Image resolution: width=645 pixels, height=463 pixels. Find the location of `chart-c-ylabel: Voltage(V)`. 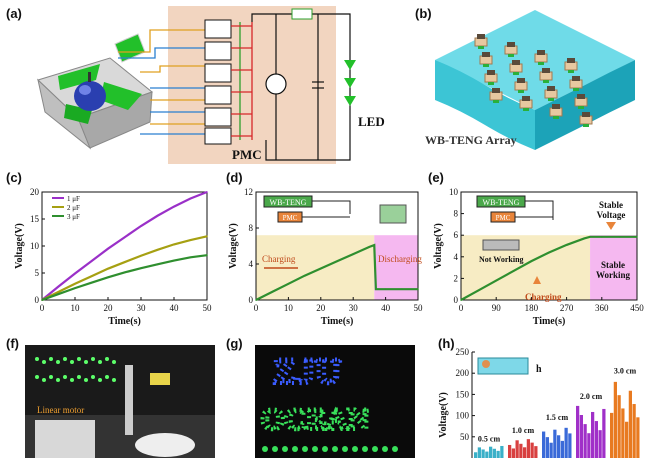

chart-c-ylabel: Voltage(V) is located at coordinates (19, 246).